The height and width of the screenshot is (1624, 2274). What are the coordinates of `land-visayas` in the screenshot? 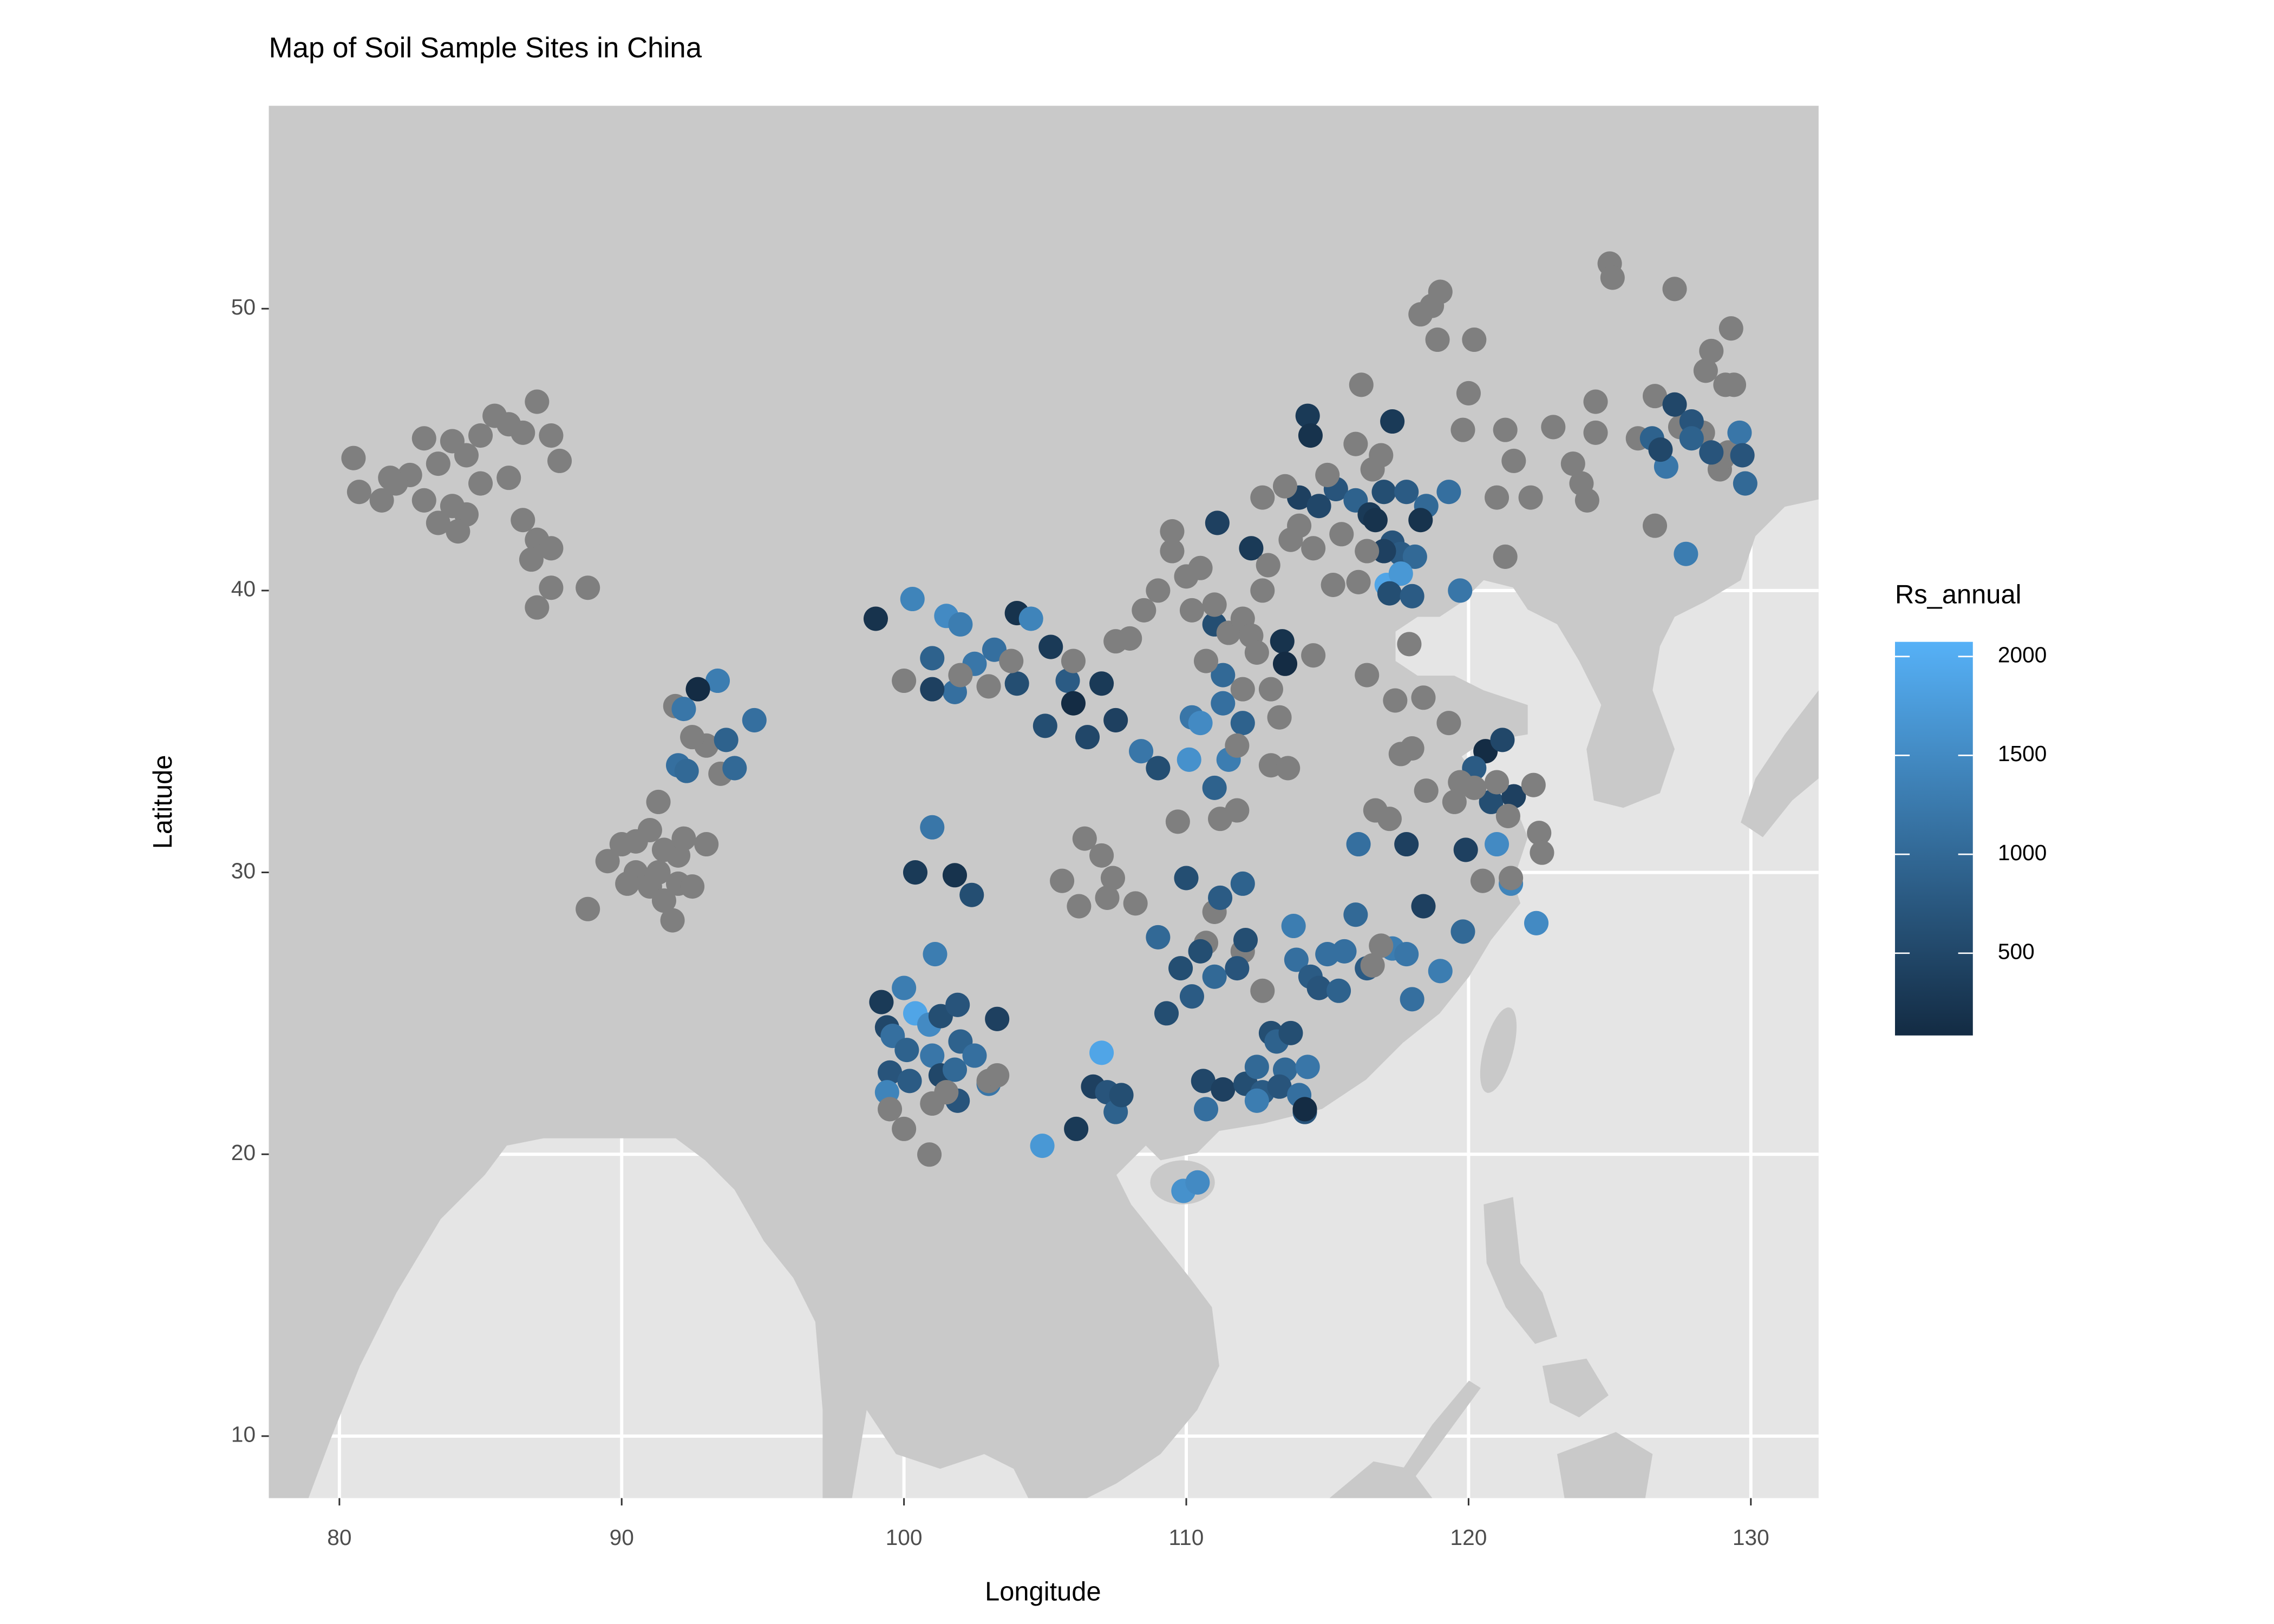 It's located at (1576, 1388).